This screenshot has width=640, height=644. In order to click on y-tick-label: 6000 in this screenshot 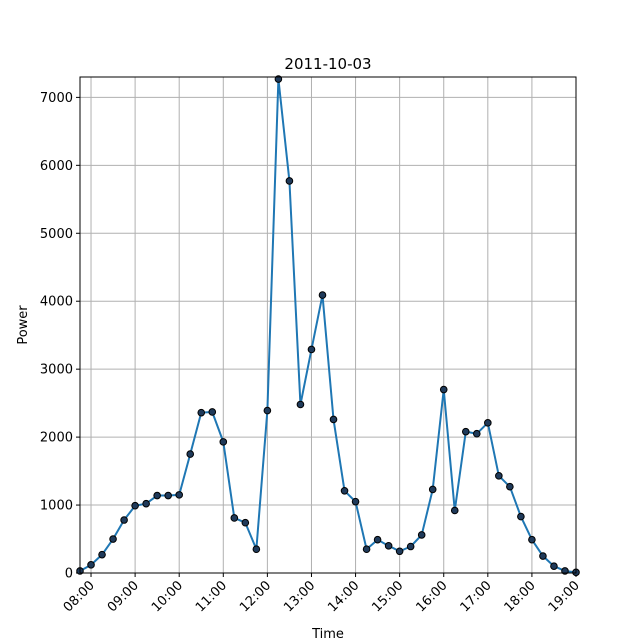, I will do `click(56, 166)`.